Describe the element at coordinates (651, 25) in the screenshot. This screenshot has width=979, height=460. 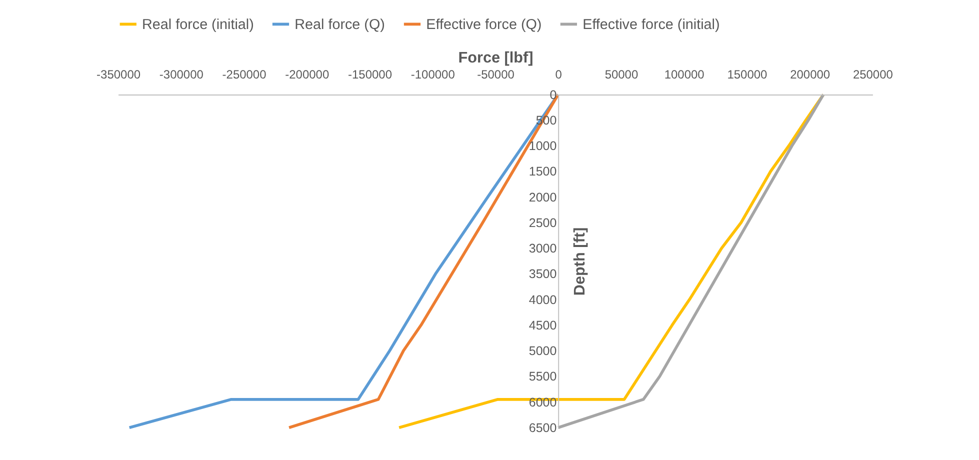
I see `legend-label: Effective force (initial)` at that location.